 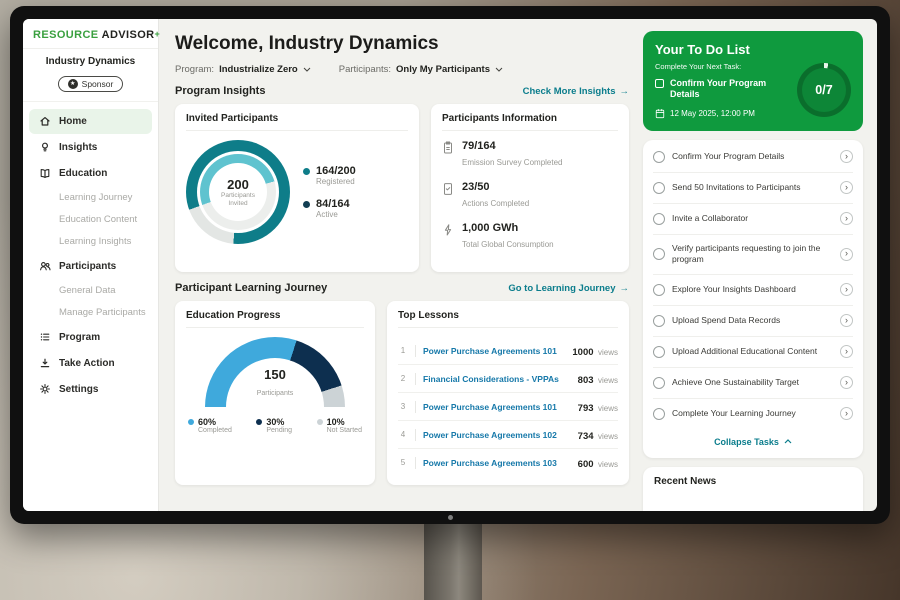 I want to click on task-achieve-target: Achieve One Sustainability Target ›, so click(x=753, y=383).